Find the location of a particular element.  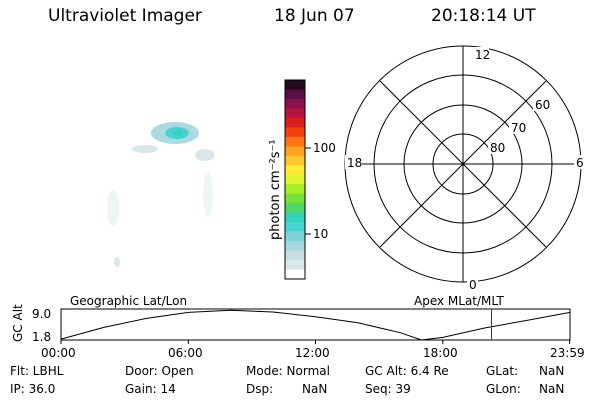

observation-date: 18 Jun 07 is located at coordinates (314, 16).